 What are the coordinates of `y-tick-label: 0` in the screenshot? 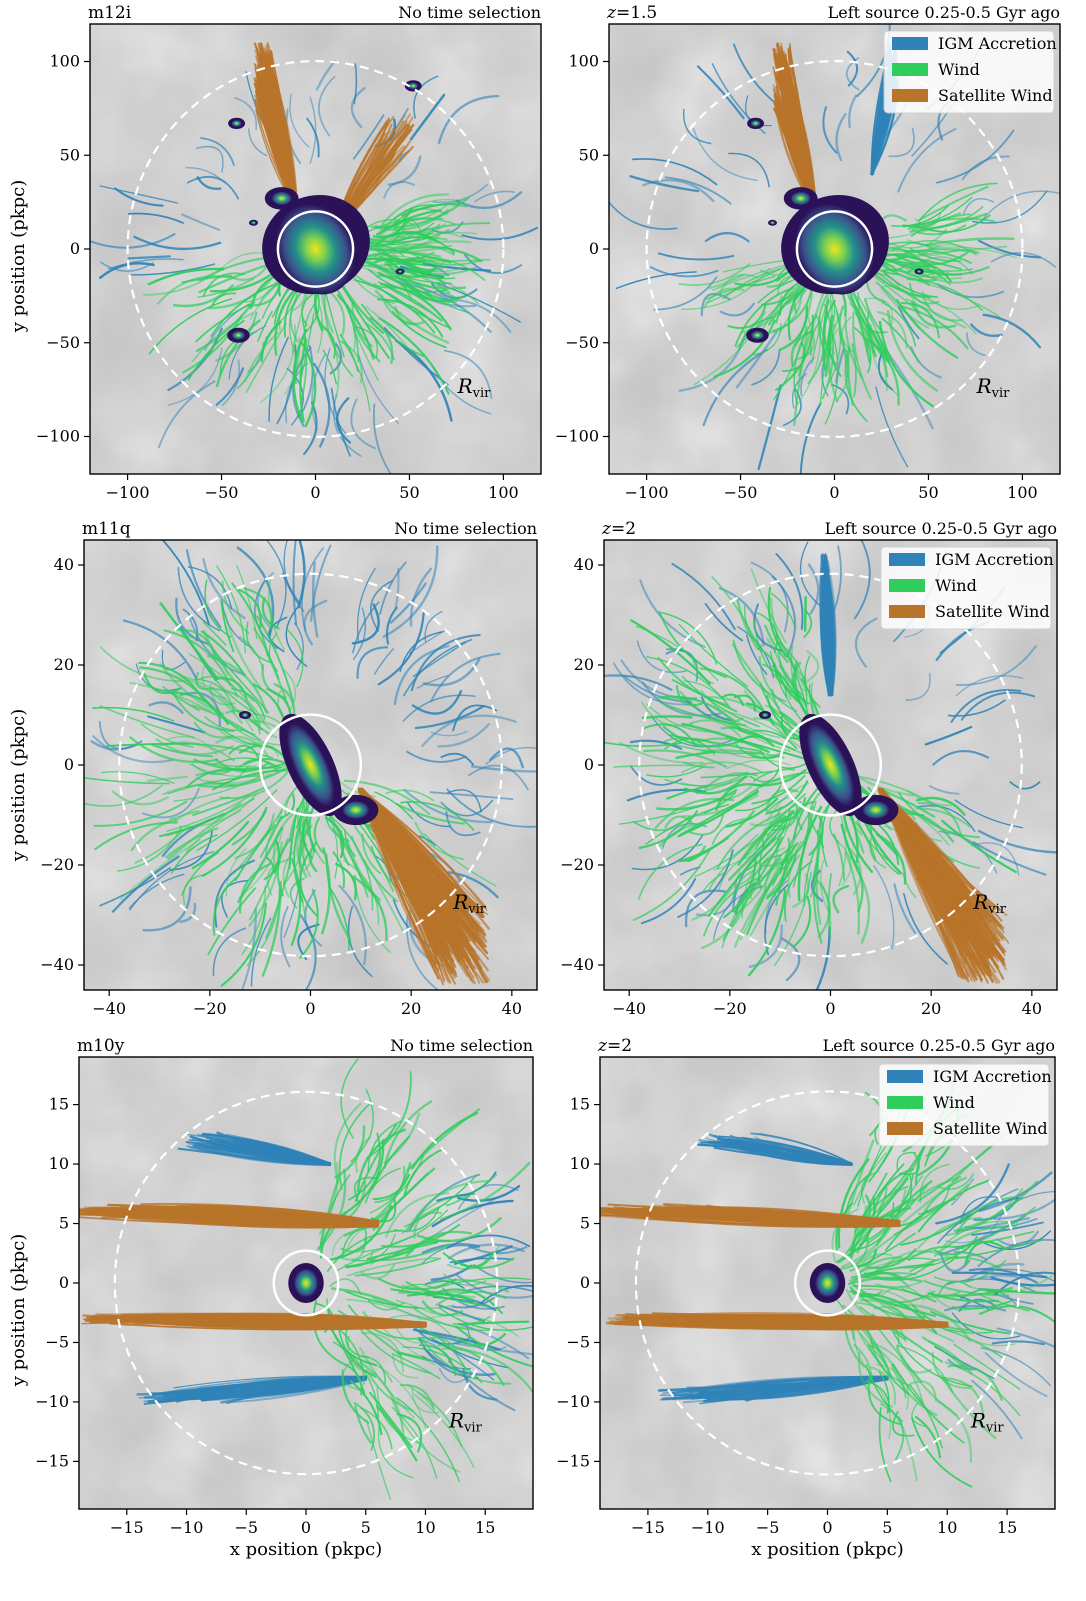 It's located at (594, 248).